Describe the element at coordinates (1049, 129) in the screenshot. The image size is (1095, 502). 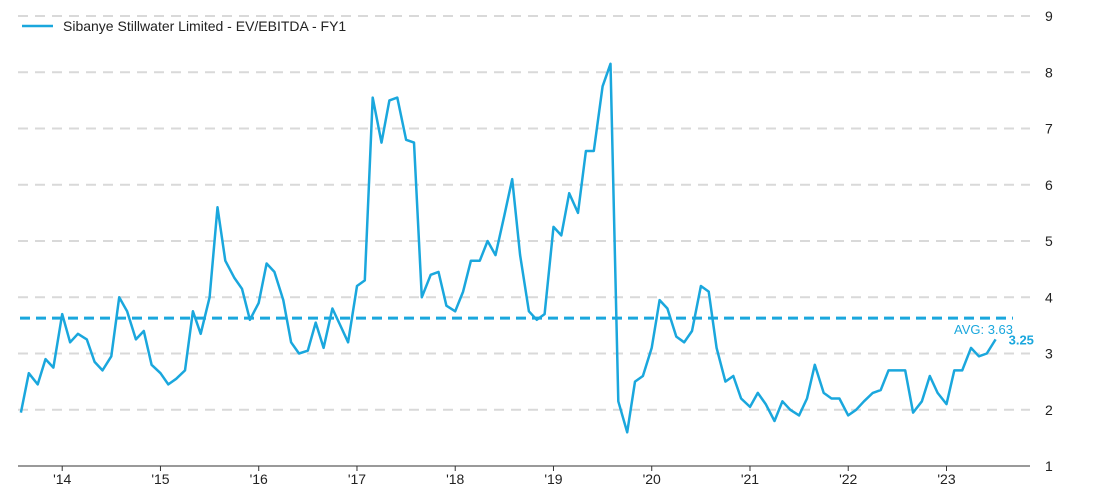
I see `y-tick-label: 7` at that location.